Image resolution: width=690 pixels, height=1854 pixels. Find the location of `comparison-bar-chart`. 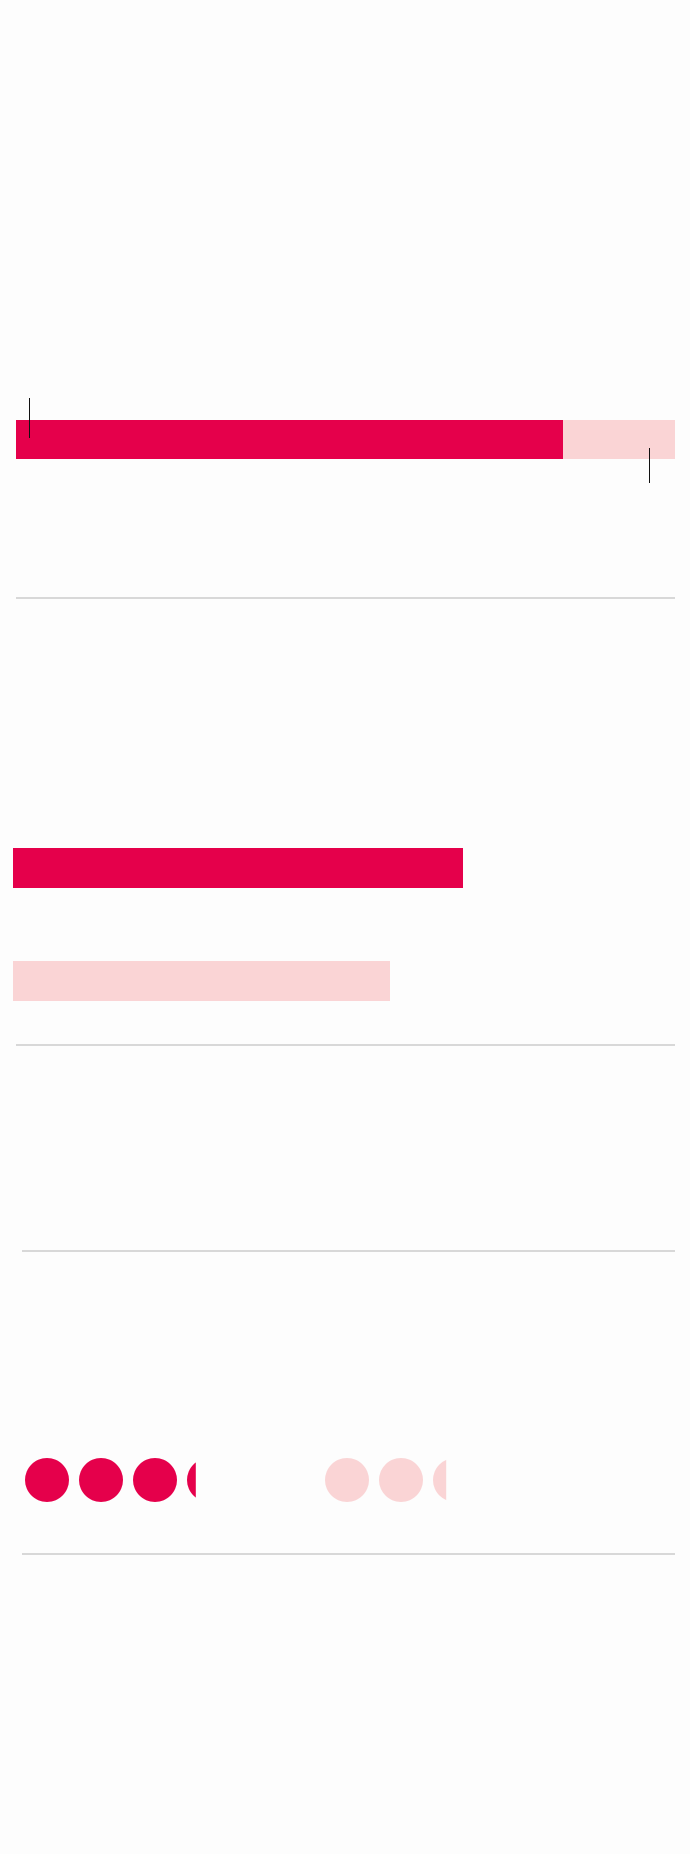

comparison-bar-chart is located at coordinates (344, 925).